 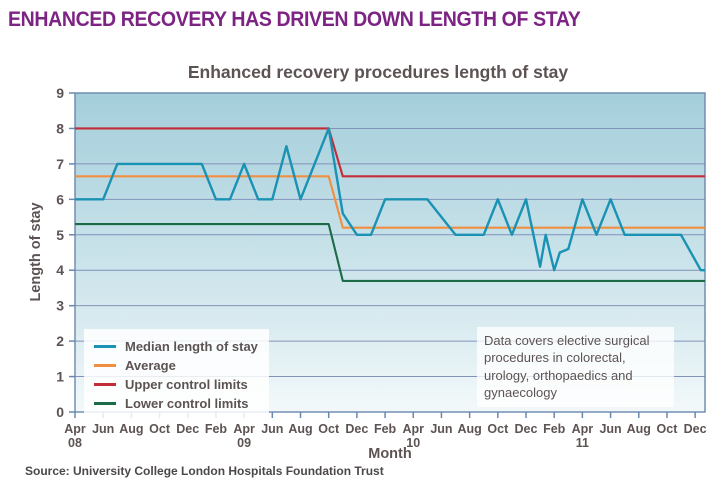 What do you see at coordinates (390, 152) in the screenshot?
I see `series-line-upper` at bounding box center [390, 152].